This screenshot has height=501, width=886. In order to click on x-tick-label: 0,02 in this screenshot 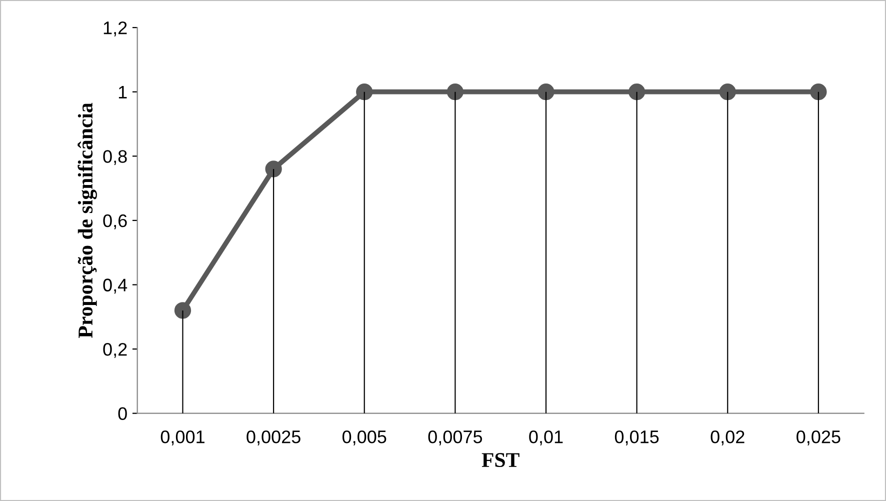, I will do `click(727, 438)`.